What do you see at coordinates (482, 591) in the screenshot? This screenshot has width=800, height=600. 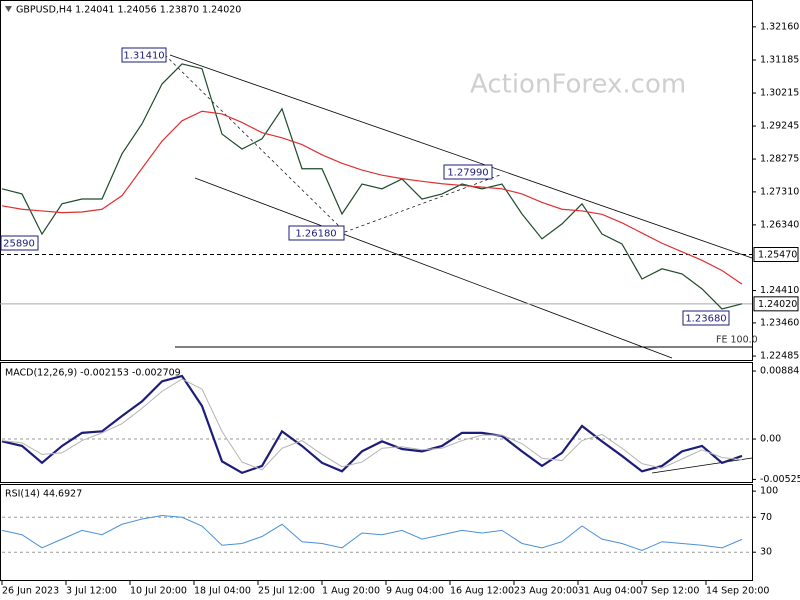 I see `x-tick-label: 16 Aug 12:00` at bounding box center [482, 591].